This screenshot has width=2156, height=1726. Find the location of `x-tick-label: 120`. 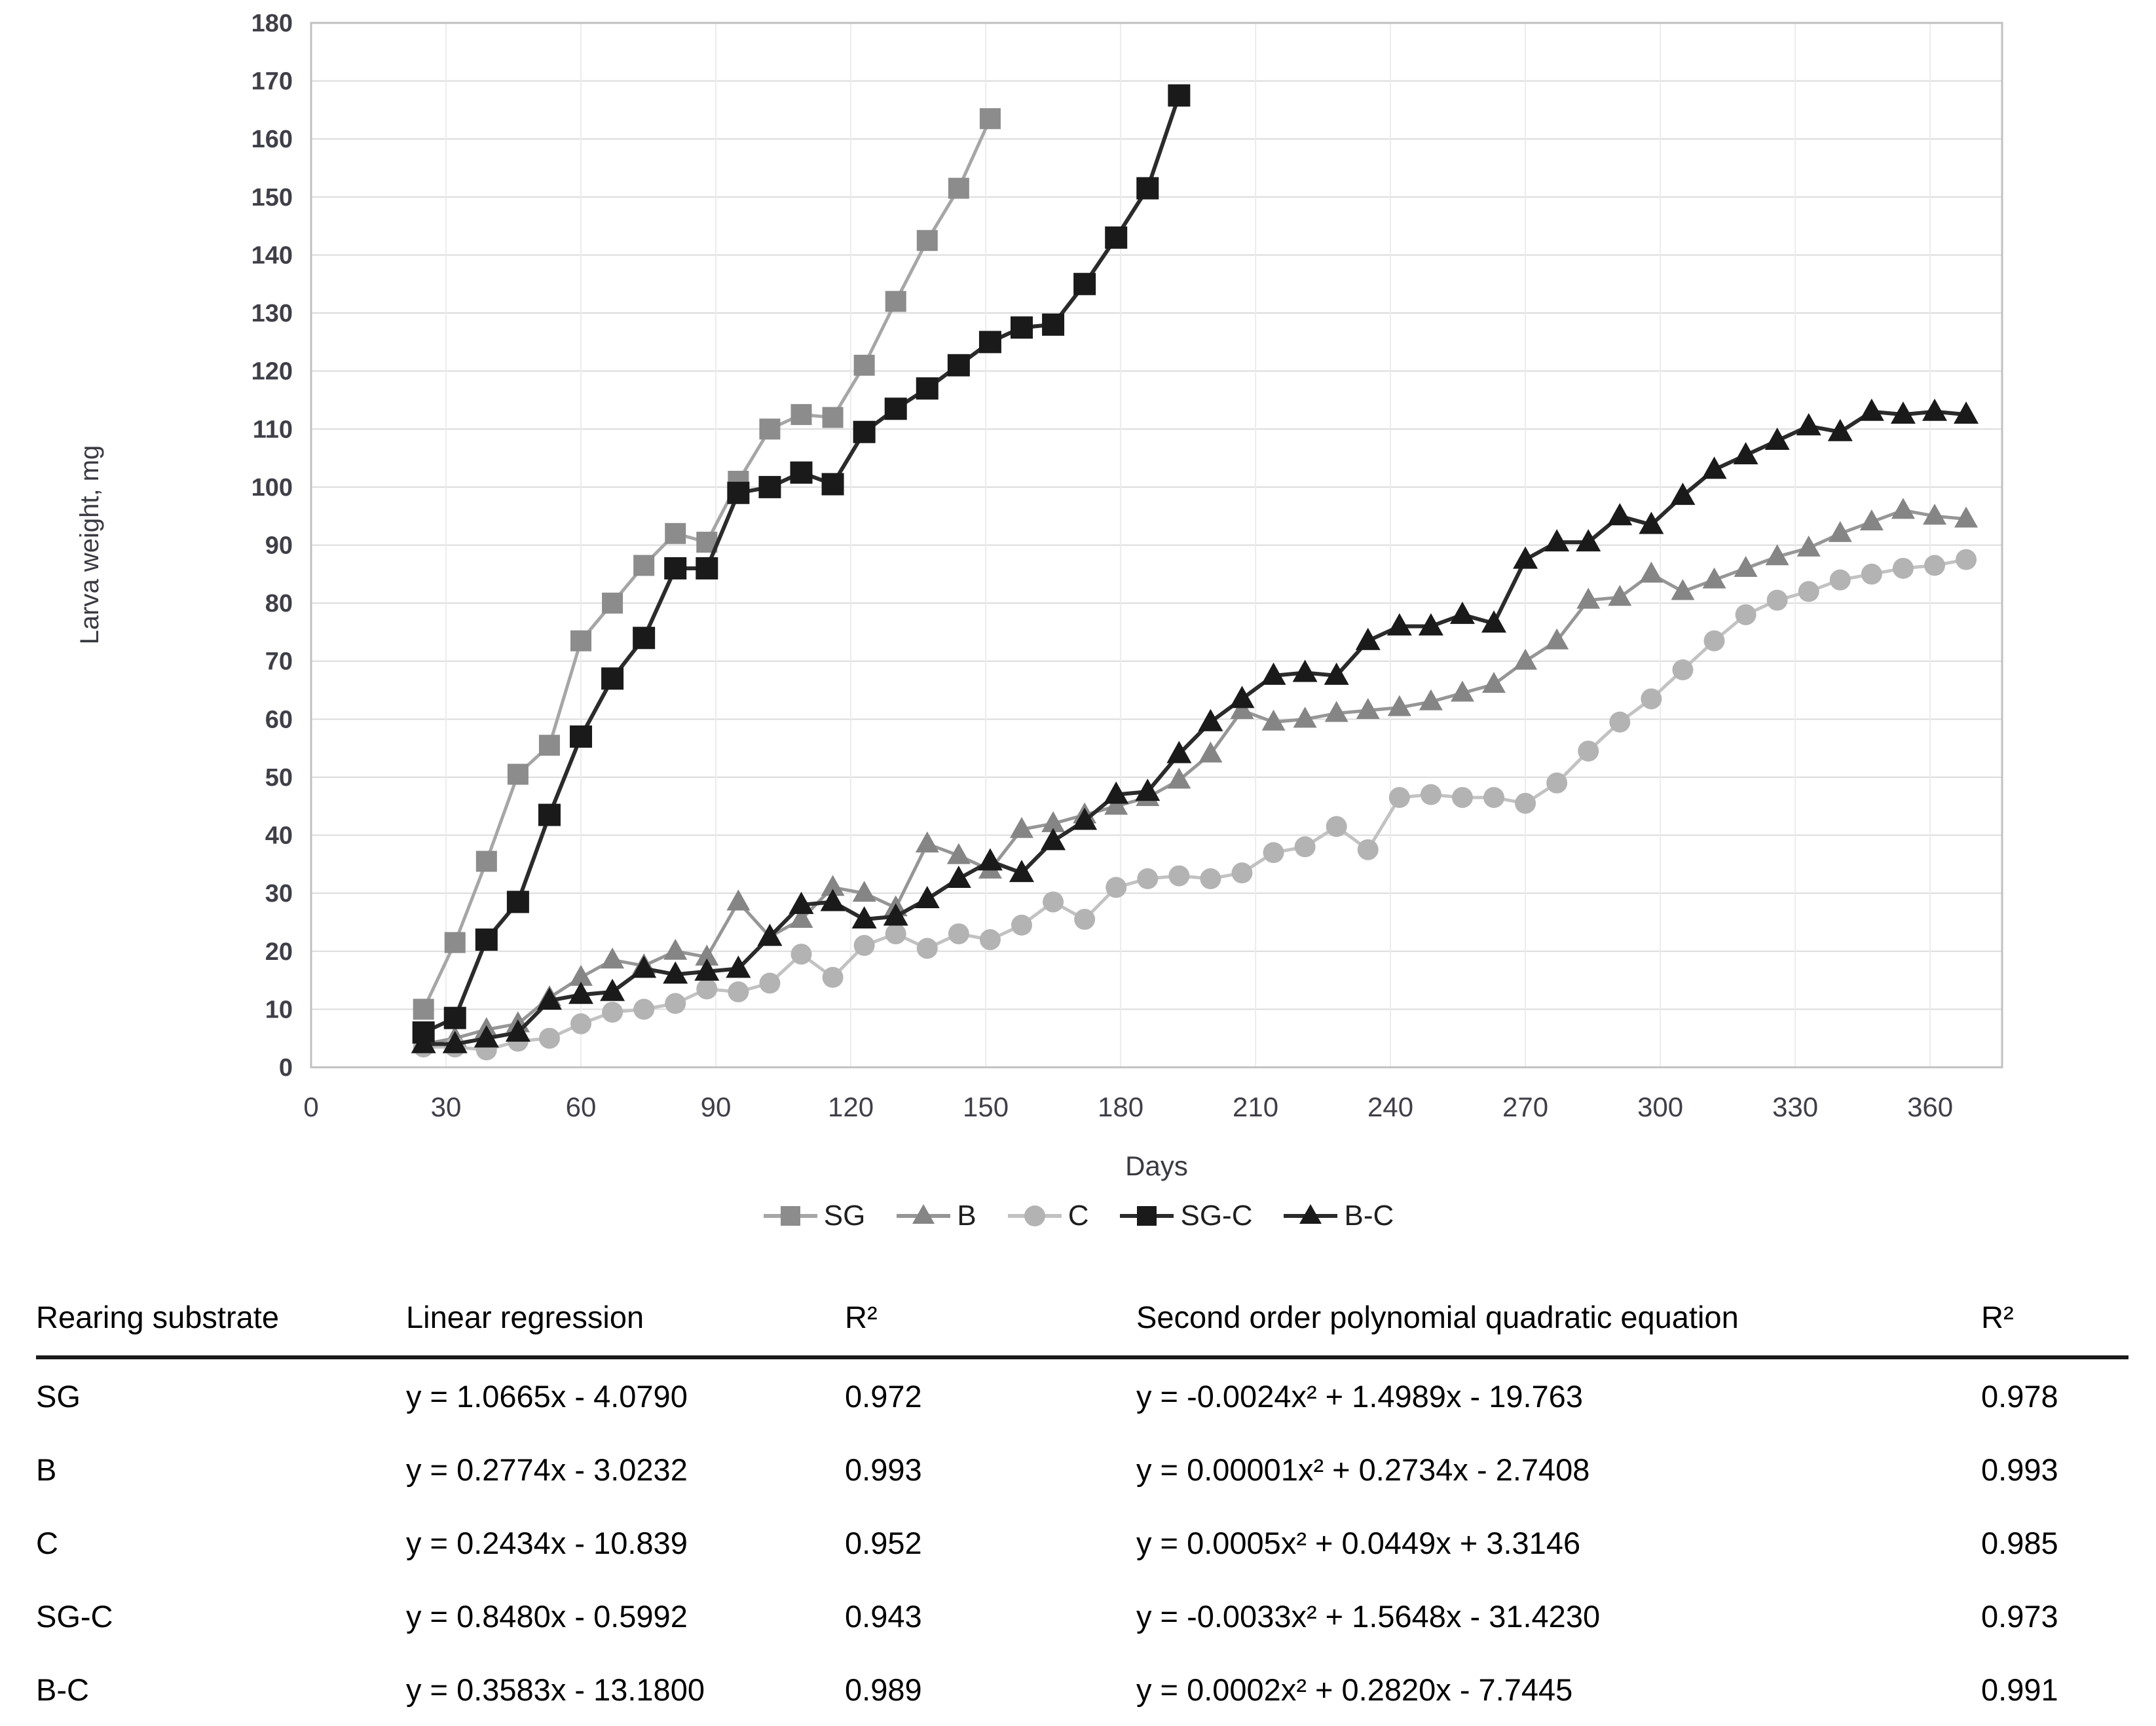

x-tick-label: 120 is located at coordinates (851, 1107).